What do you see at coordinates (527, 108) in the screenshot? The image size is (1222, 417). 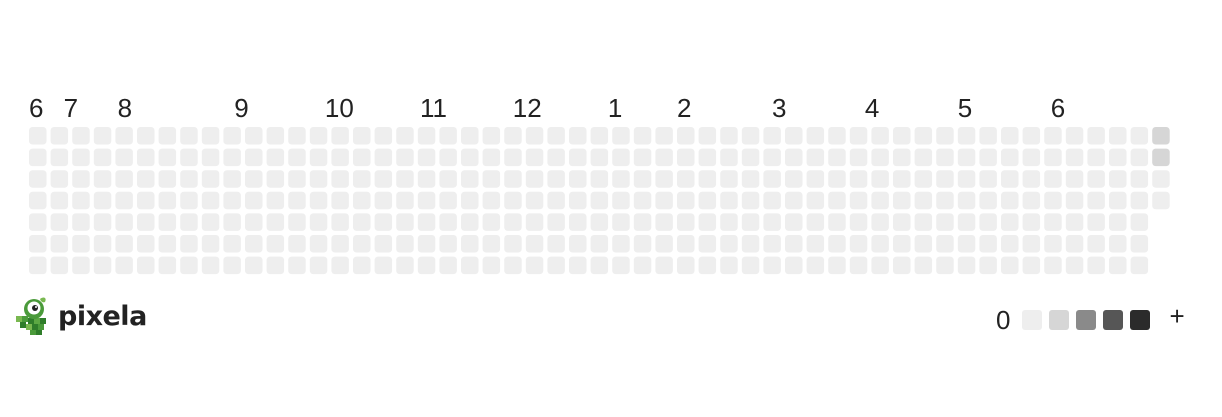 I see `month-label: 12` at bounding box center [527, 108].